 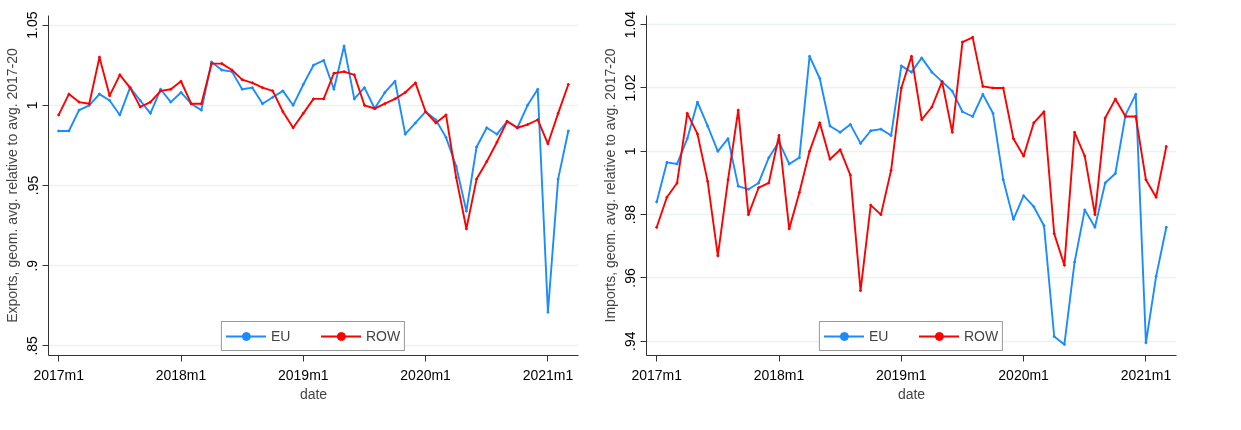 I want to click on y-tick-label: .94, so click(x=630, y=341).